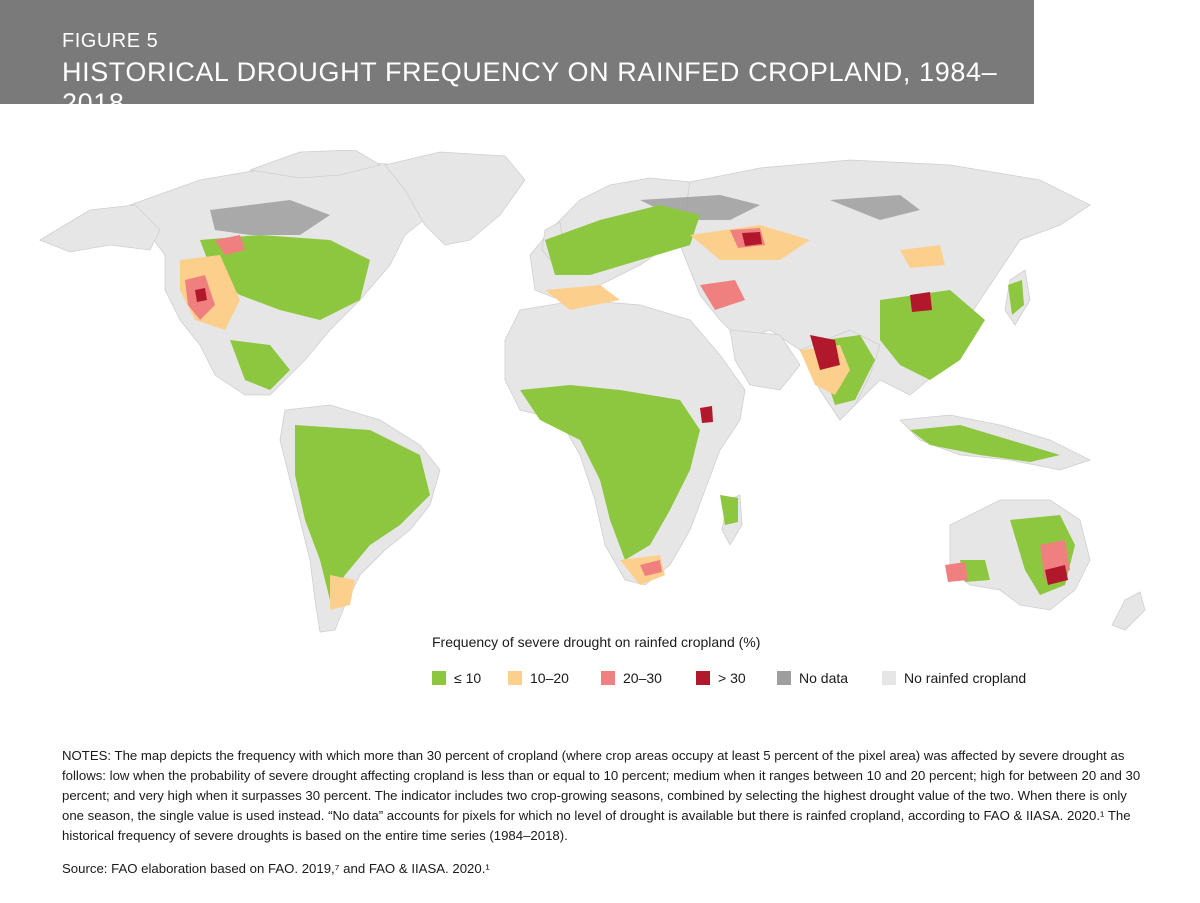  Describe the element at coordinates (732, 678) in the screenshot. I see `legend-label-very-high: > 30` at that location.